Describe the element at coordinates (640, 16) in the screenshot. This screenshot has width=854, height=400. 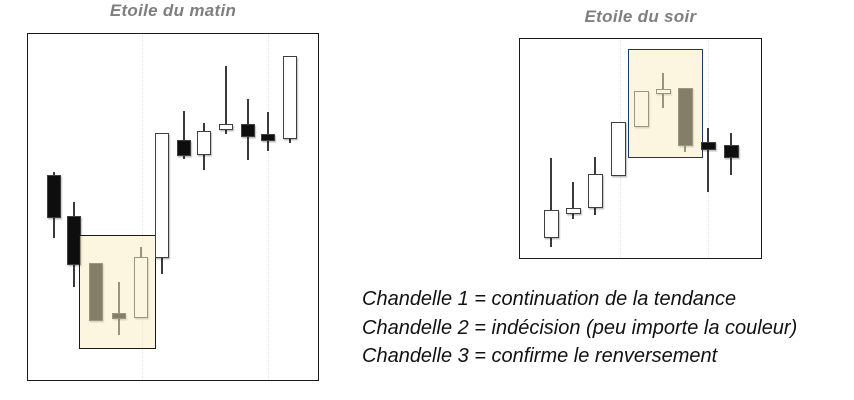
I see `chart-title-evening-star: Etoile du soir` at that location.